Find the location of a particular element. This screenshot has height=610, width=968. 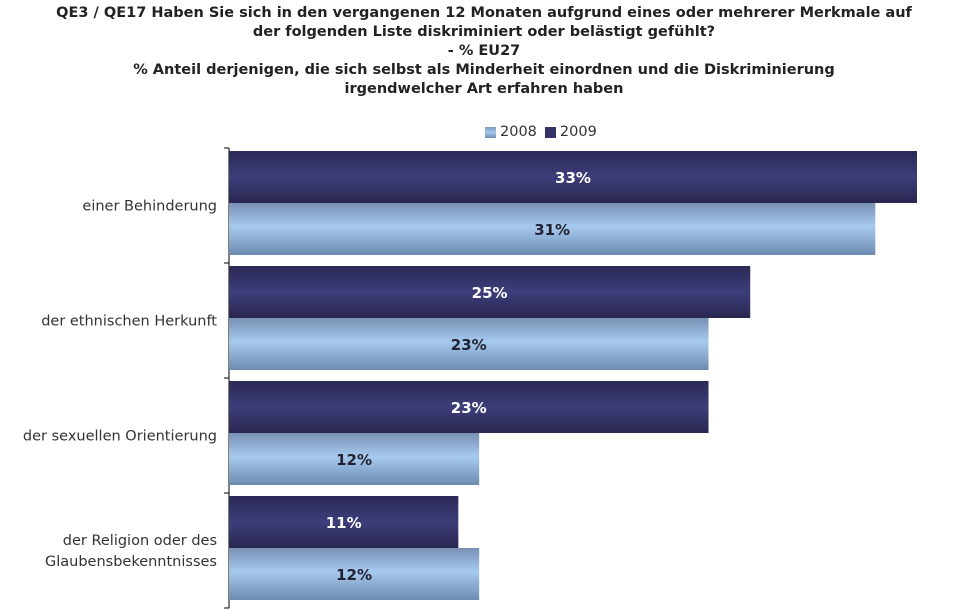

category-label: der sexuellen Orientierung is located at coordinates (120, 437).